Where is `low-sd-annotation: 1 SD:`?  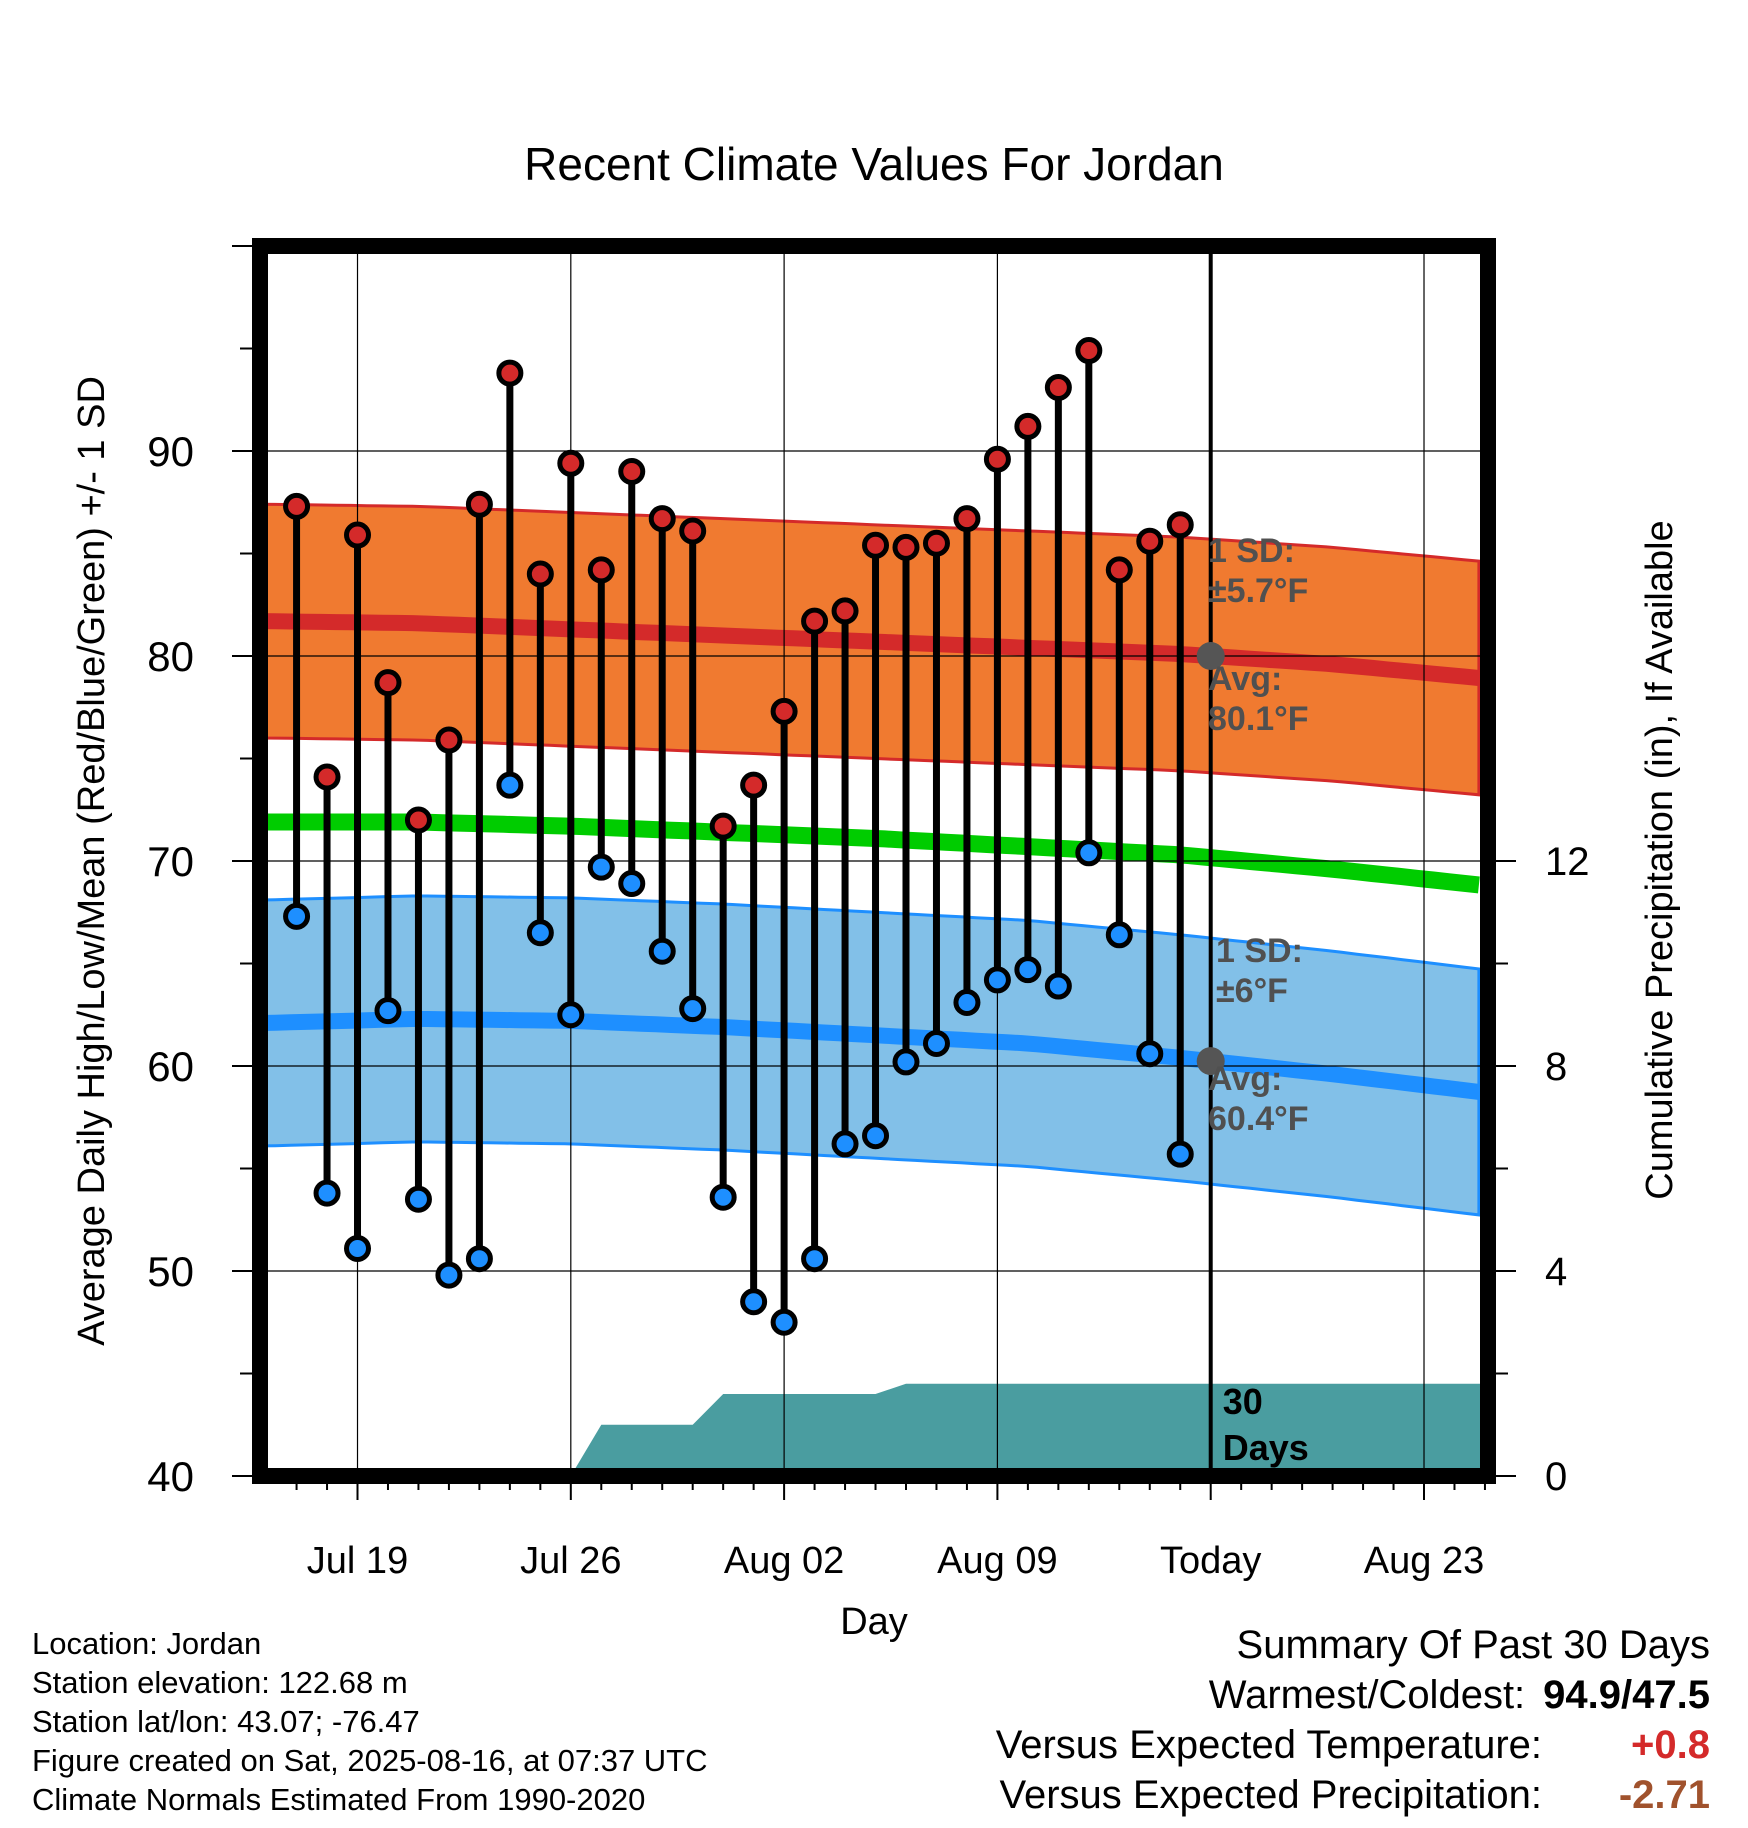 low-sd-annotation: 1 SD: is located at coordinates (1259, 951).